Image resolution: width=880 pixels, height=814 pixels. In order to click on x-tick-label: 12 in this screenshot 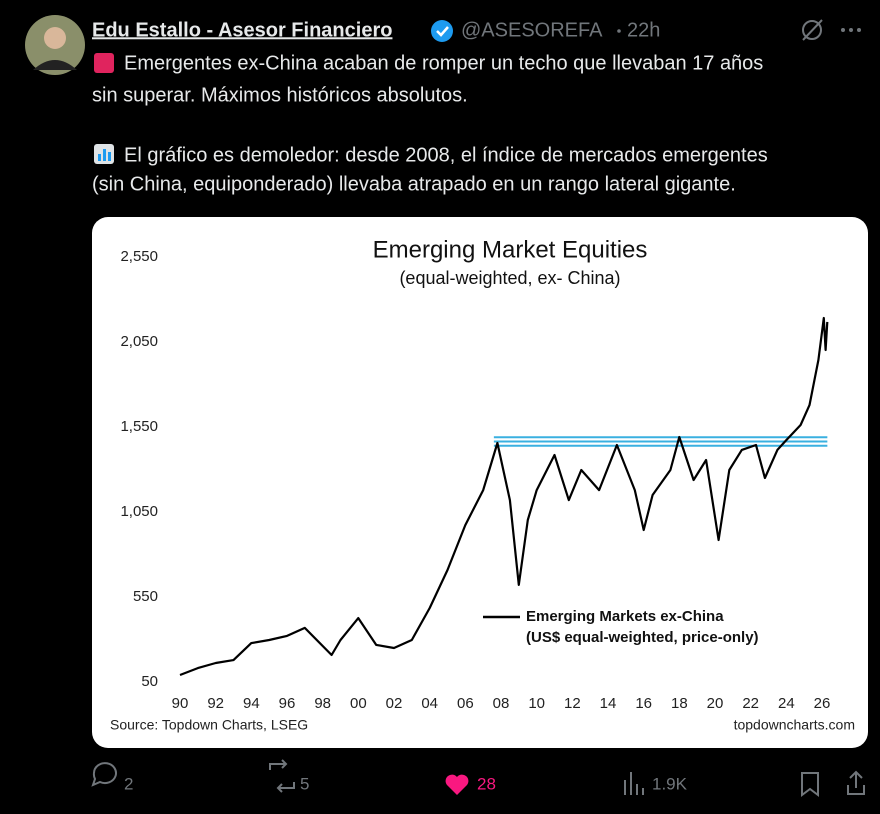, I will do `click(572, 703)`.